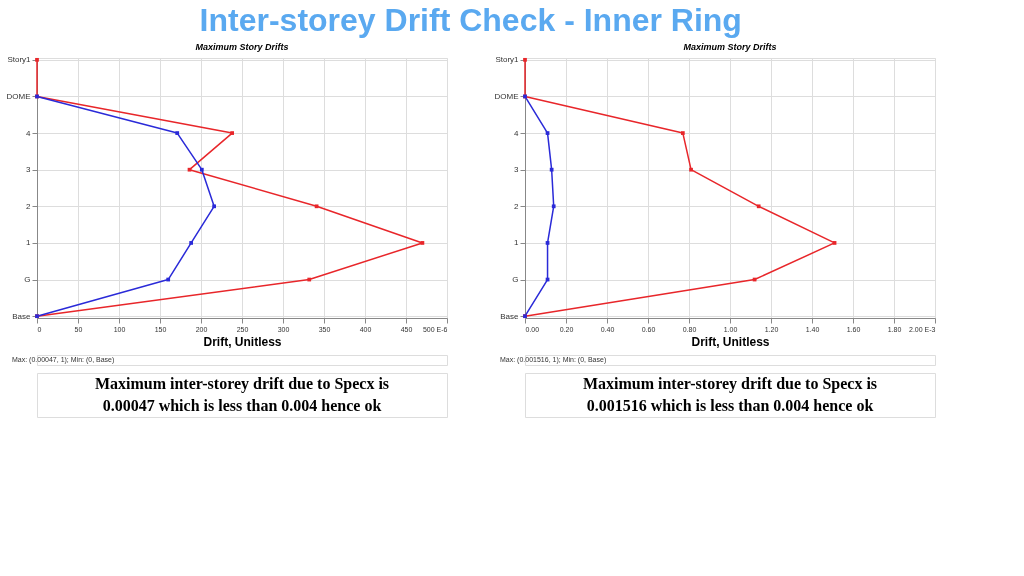  What do you see at coordinates (242, 394) in the screenshot?
I see `text: Maximum inter-storey drift due to Specx is 0.00047 which is less than 0.004 hence ok` at bounding box center [242, 394].